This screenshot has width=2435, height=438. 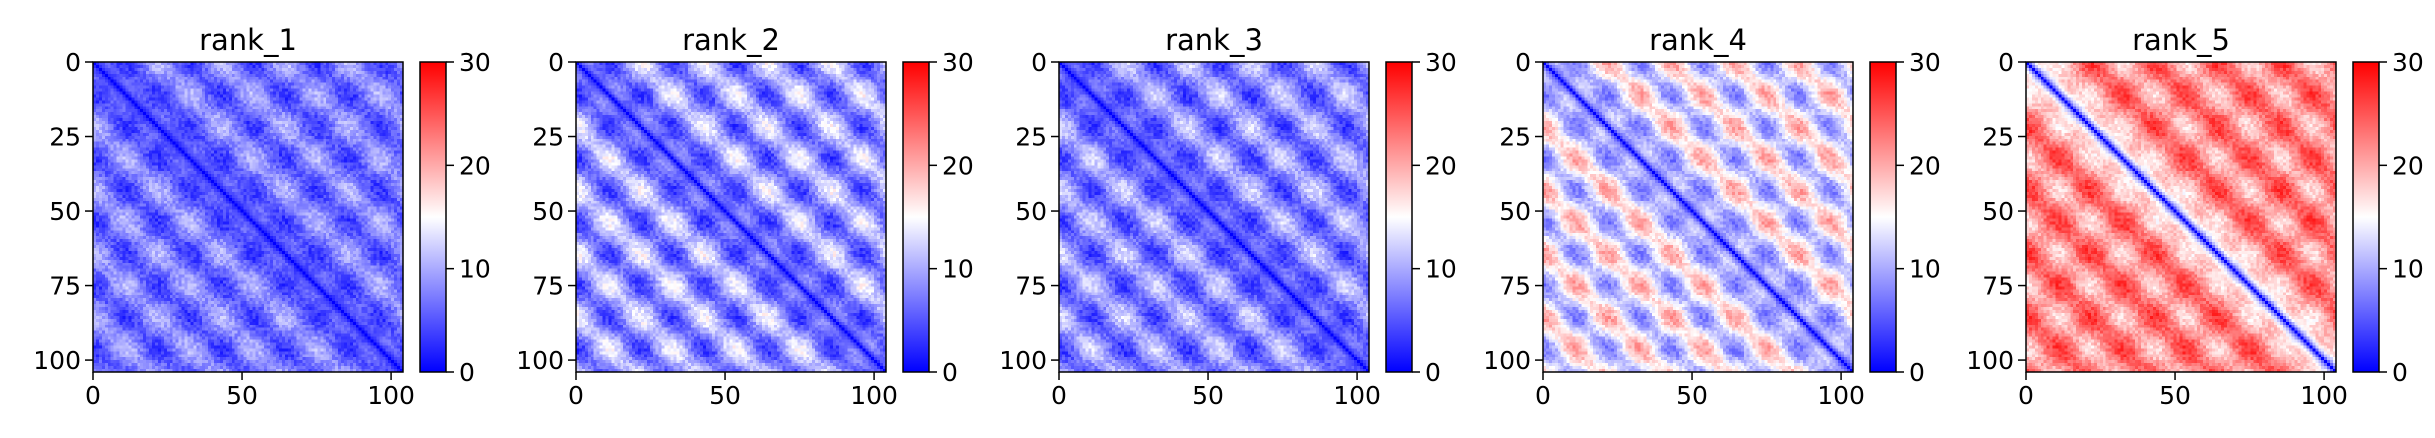 I want to click on panel-title: rank_3, so click(x=1214, y=40).